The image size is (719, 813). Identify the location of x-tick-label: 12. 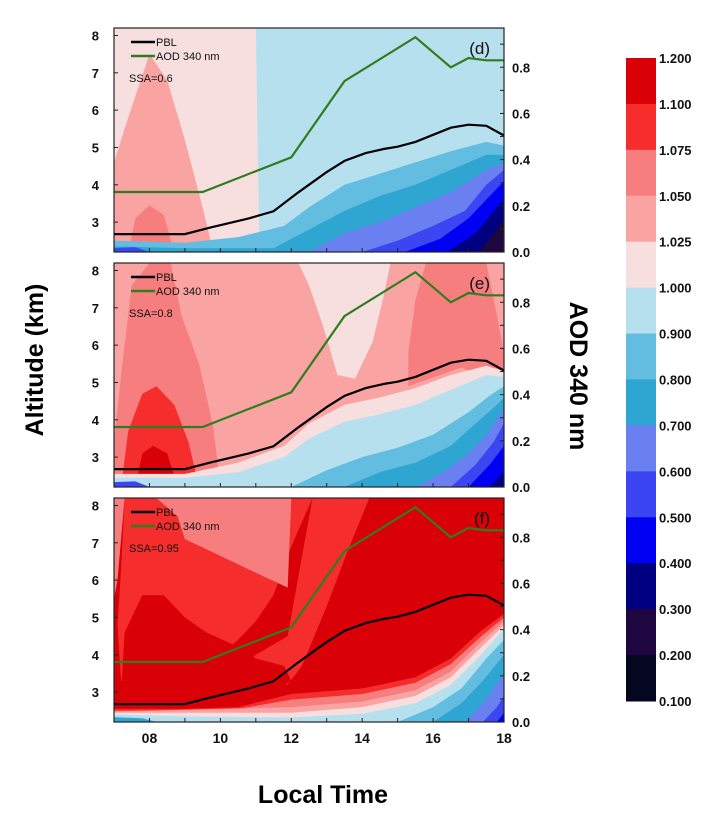
(291, 738).